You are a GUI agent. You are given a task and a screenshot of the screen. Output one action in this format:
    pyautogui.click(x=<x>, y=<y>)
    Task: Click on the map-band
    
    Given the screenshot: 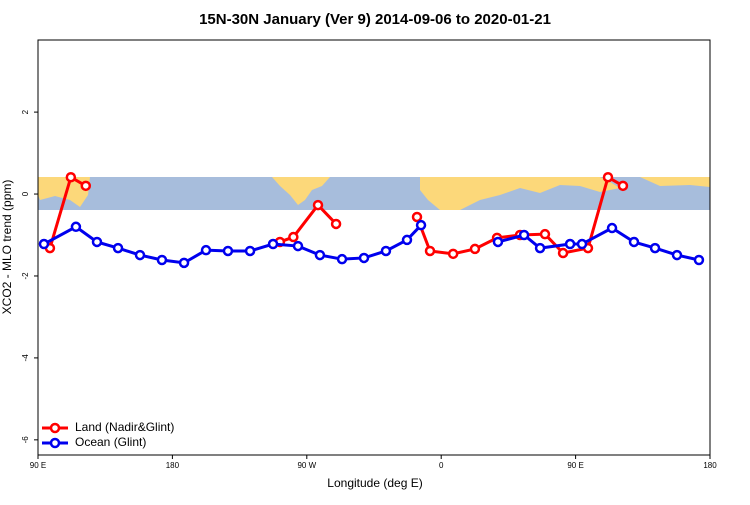 What is the action you would take?
    pyautogui.click(x=374, y=193)
    